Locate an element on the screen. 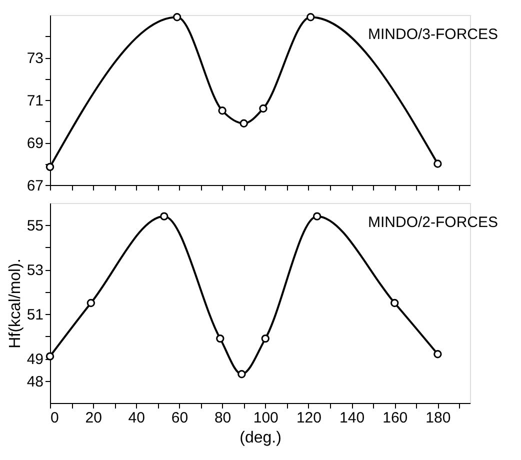 The width and height of the screenshot is (521, 460). y-tick-label: 48 is located at coordinates (35, 381).